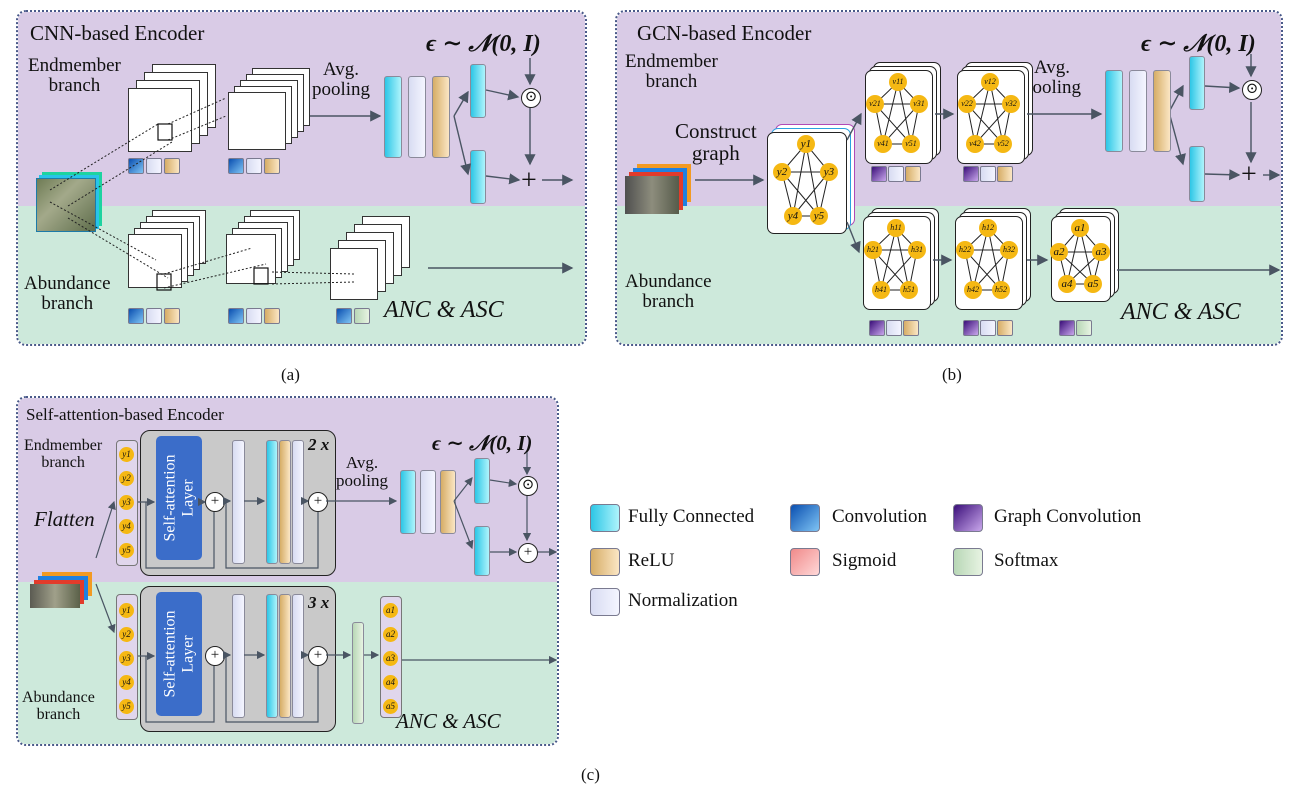  What do you see at coordinates (179, 654) in the screenshot?
I see `self-attention-layer-bottom: Self-attention Layer` at bounding box center [179, 654].